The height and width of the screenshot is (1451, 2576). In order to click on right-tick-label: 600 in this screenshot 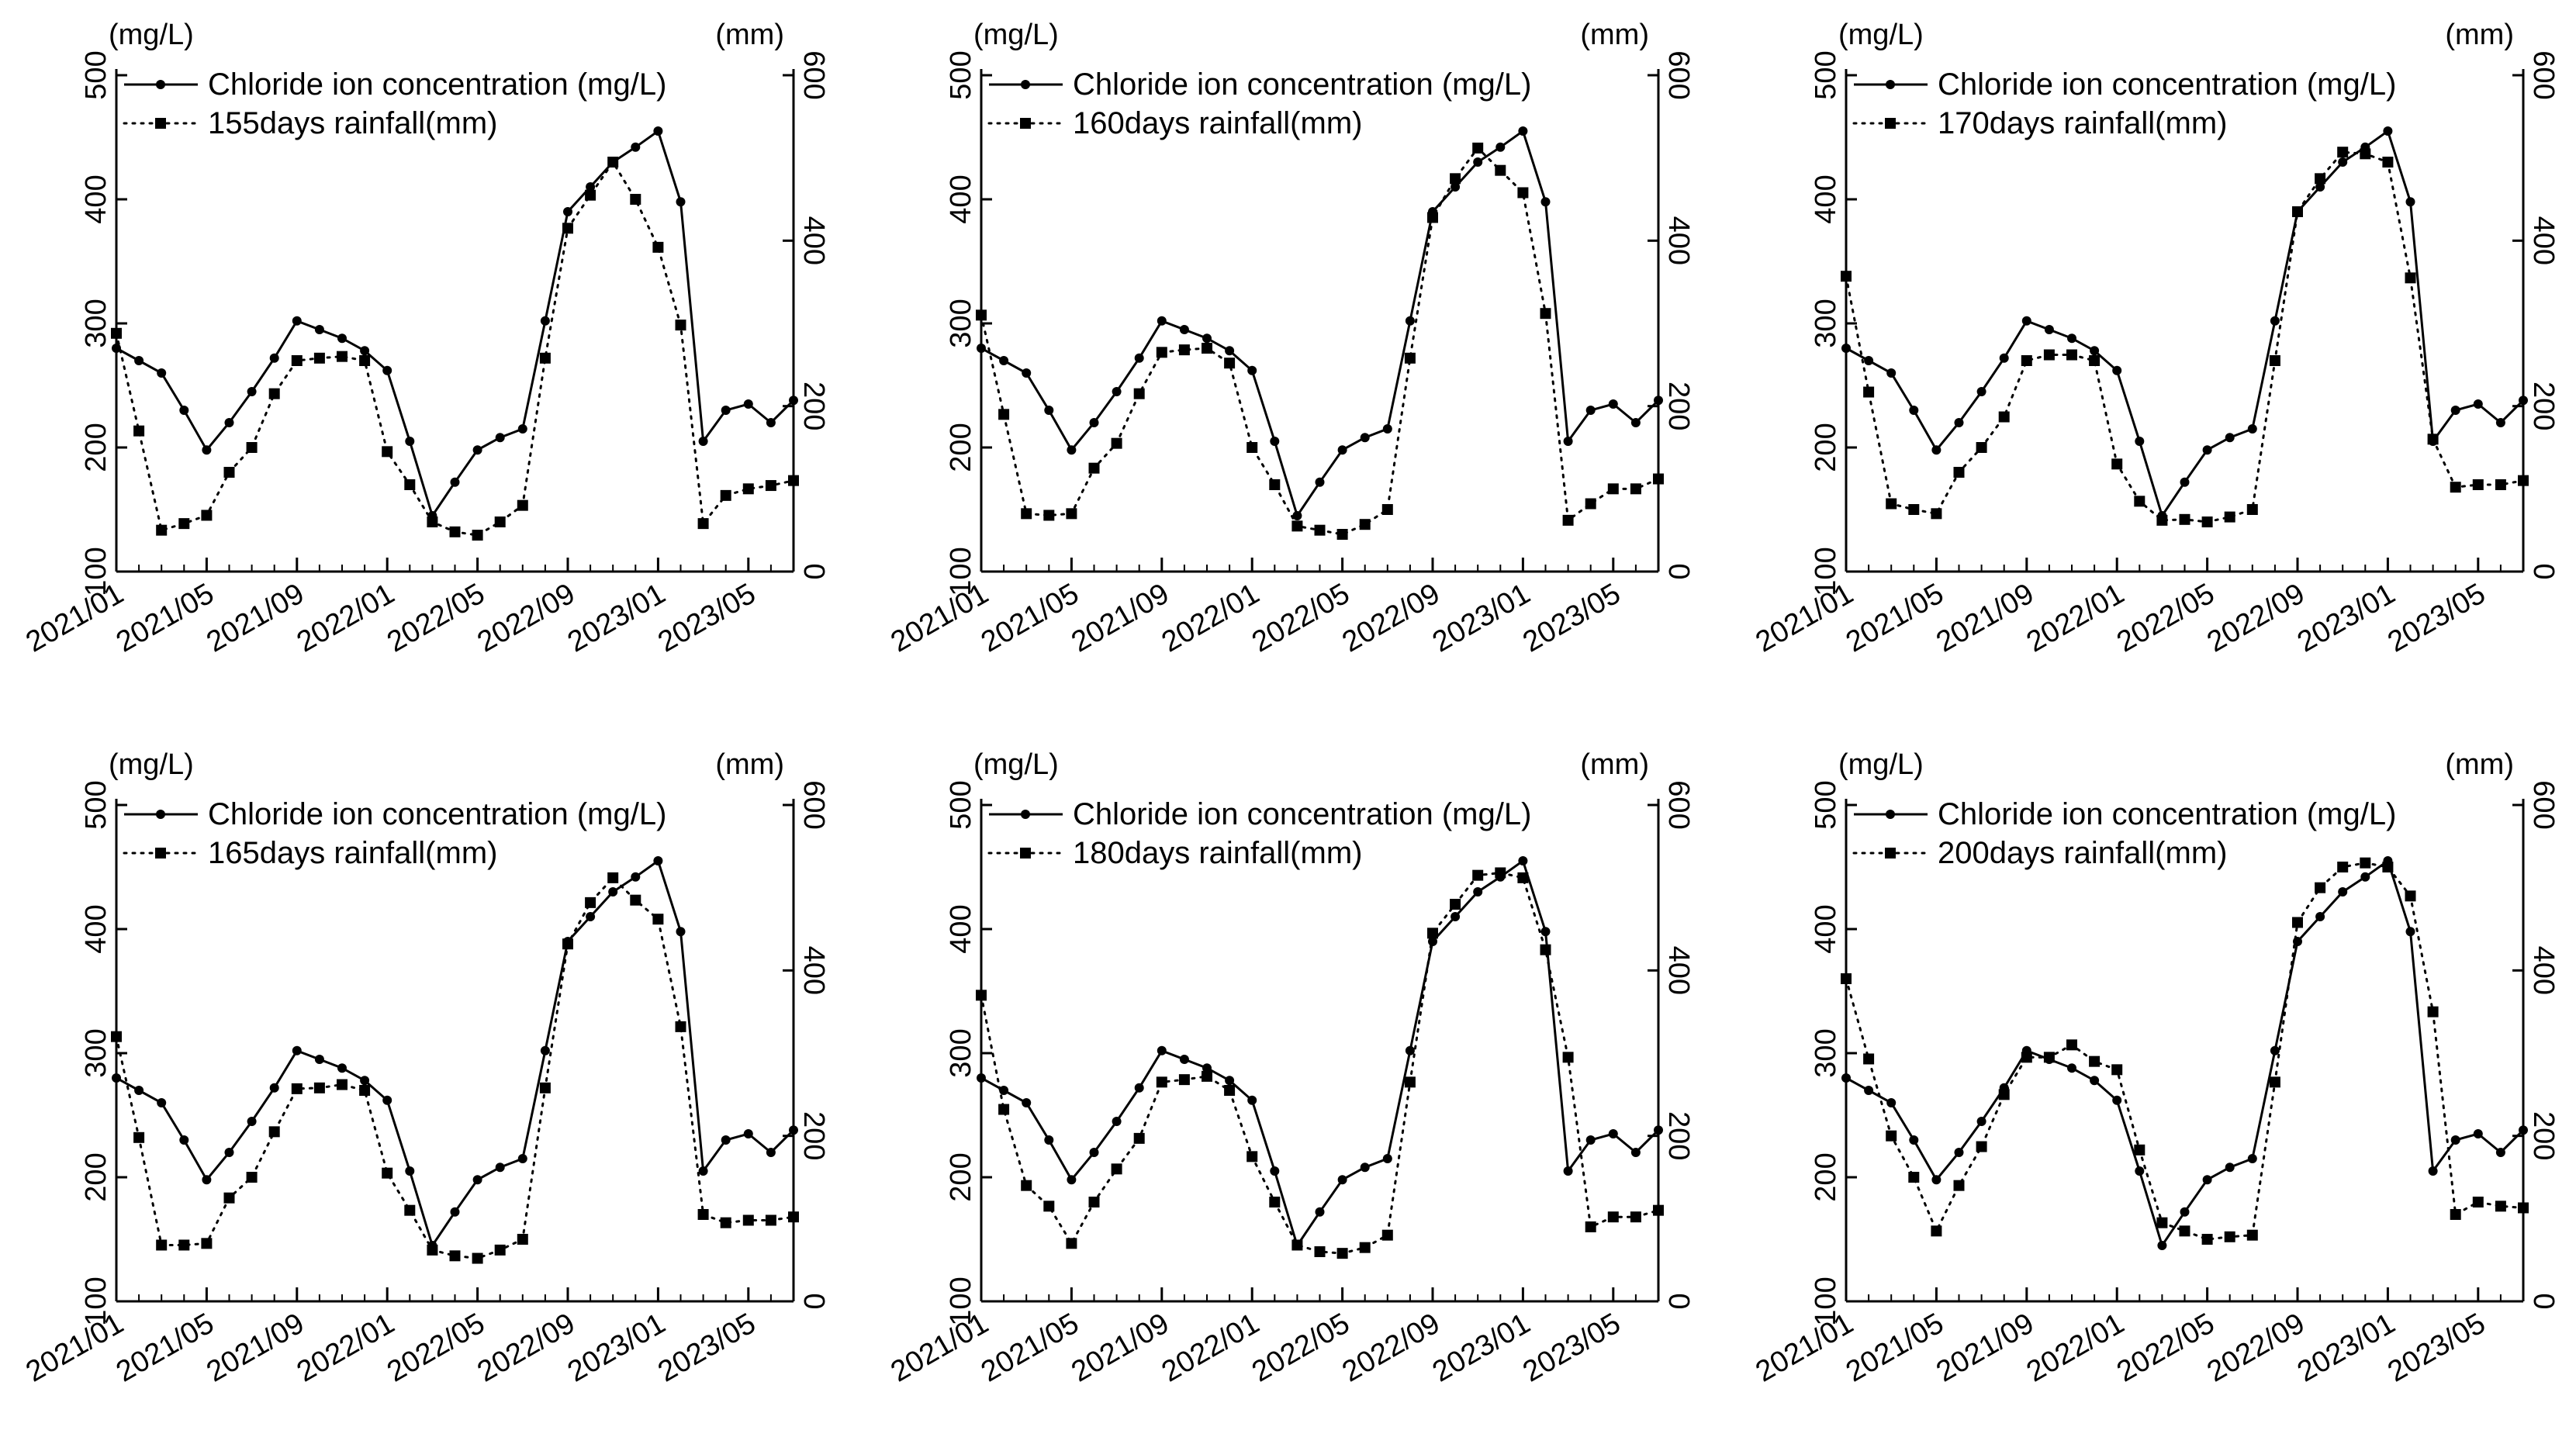, I will do `click(813, 74)`.